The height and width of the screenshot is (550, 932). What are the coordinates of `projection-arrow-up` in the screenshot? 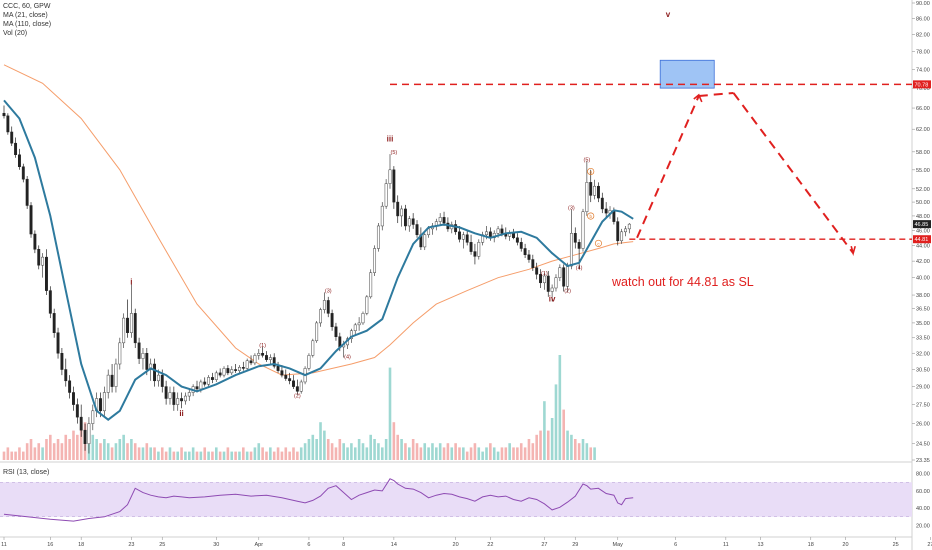 It's located at (698, 98).